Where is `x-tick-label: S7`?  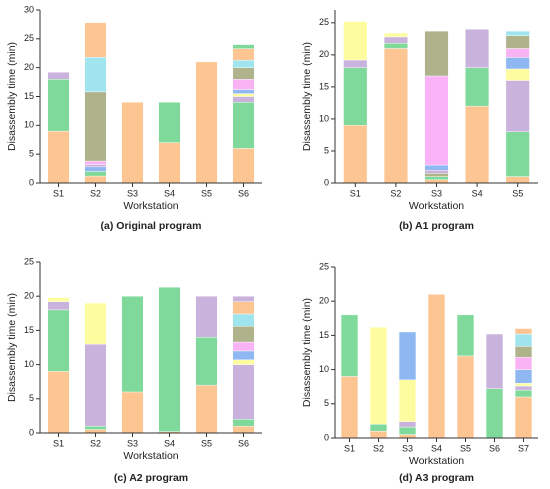
x-tick-label: S7 is located at coordinates (523, 448).